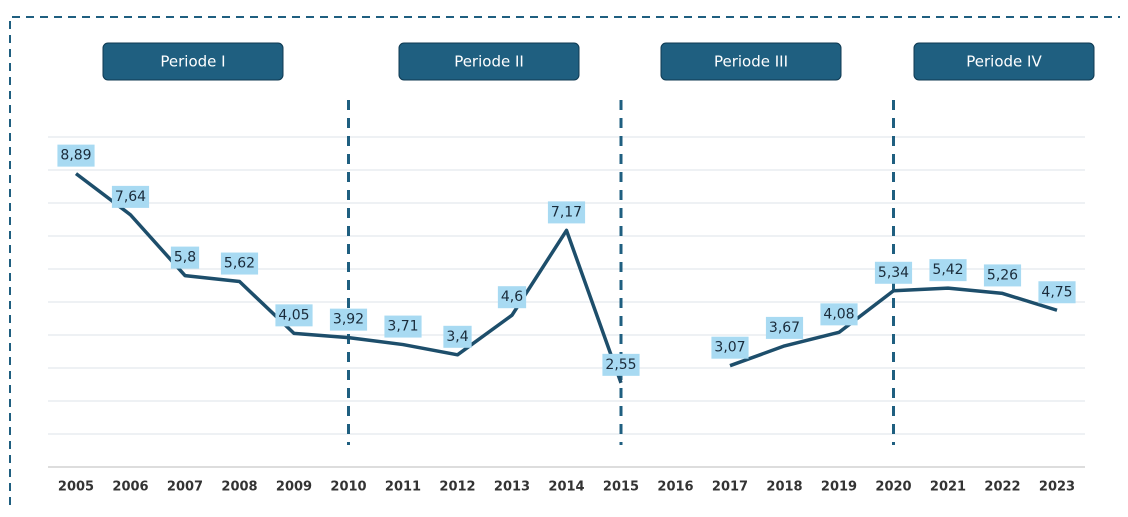 This screenshot has height=517, width=1128. What do you see at coordinates (566, 487) in the screenshot?
I see `x-tick-label: 2014` at bounding box center [566, 487].